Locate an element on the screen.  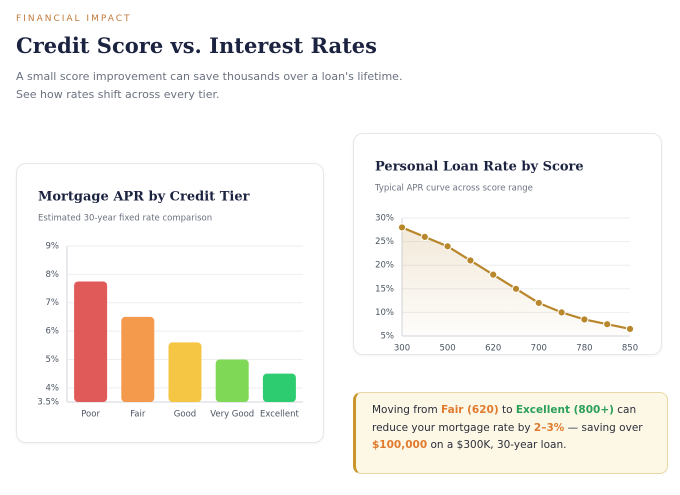
callout-text: Fair (620) is located at coordinates (470, 410).